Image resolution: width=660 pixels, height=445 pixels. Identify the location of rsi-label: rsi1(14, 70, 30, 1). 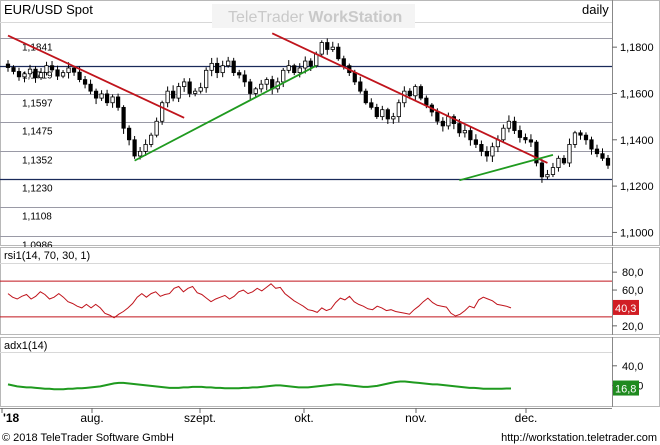
(47, 256).